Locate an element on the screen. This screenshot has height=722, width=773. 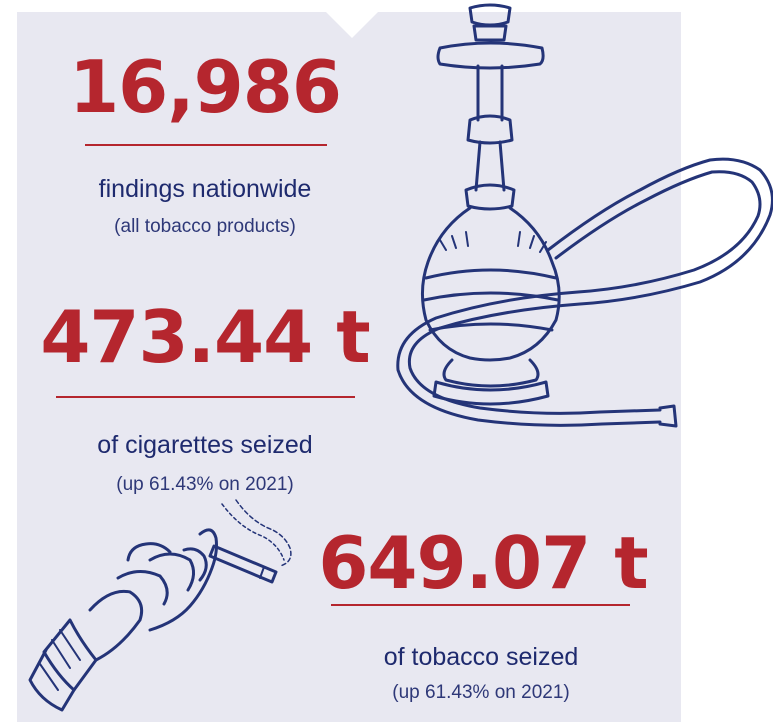
cigarettes-label: of cigarettes seized is located at coordinates (205, 445).